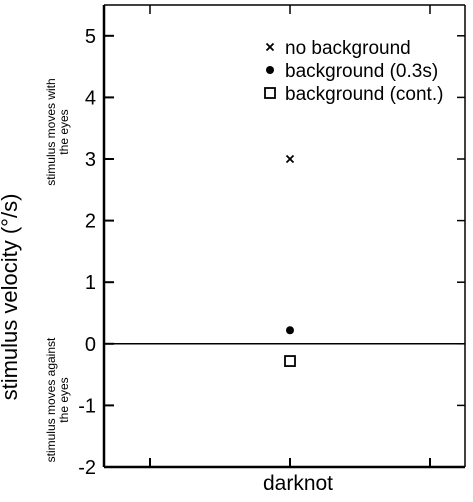  I want to click on legend-marker-x, so click(270, 47).